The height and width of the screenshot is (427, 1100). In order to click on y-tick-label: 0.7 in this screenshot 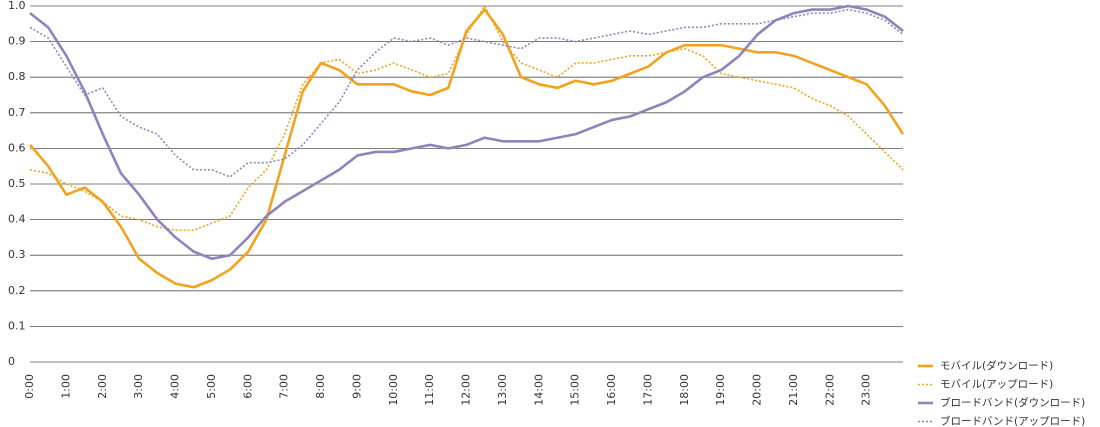, I will do `click(17, 112)`.